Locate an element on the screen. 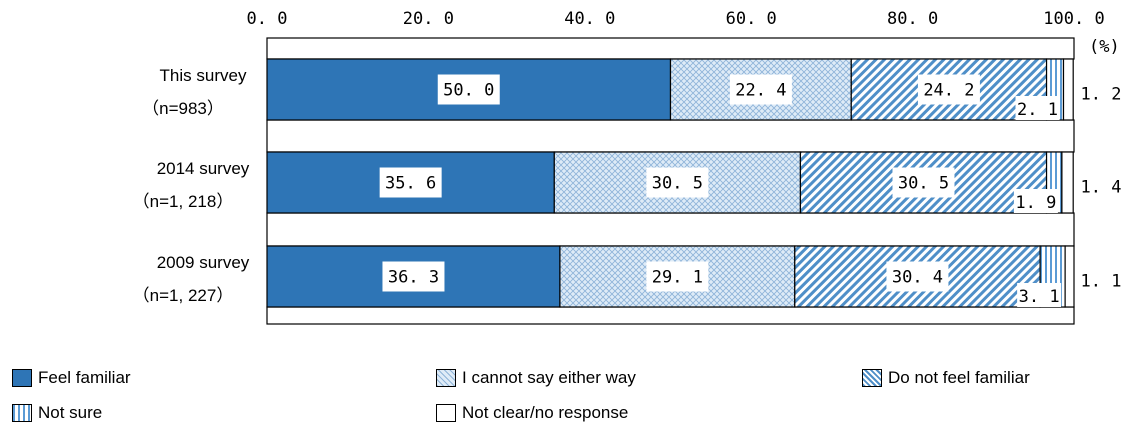 The height and width of the screenshot is (430, 1141). data-label: 22. 4 is located at coordinates (760, 91).